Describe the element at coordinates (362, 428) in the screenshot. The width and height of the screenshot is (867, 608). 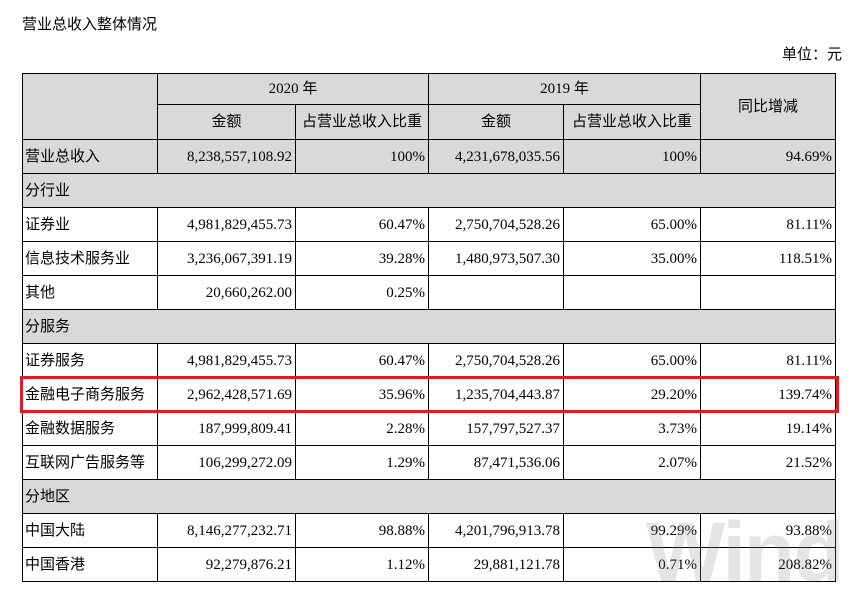
I see `share-2020-cell: 2.28%` at that location.